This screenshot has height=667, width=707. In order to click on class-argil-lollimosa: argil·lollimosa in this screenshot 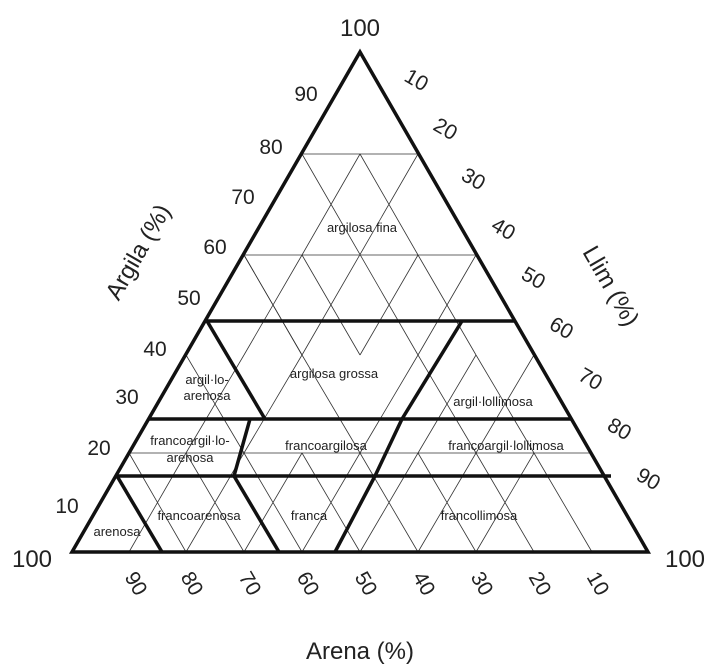, I will do `click(493, 401)`.